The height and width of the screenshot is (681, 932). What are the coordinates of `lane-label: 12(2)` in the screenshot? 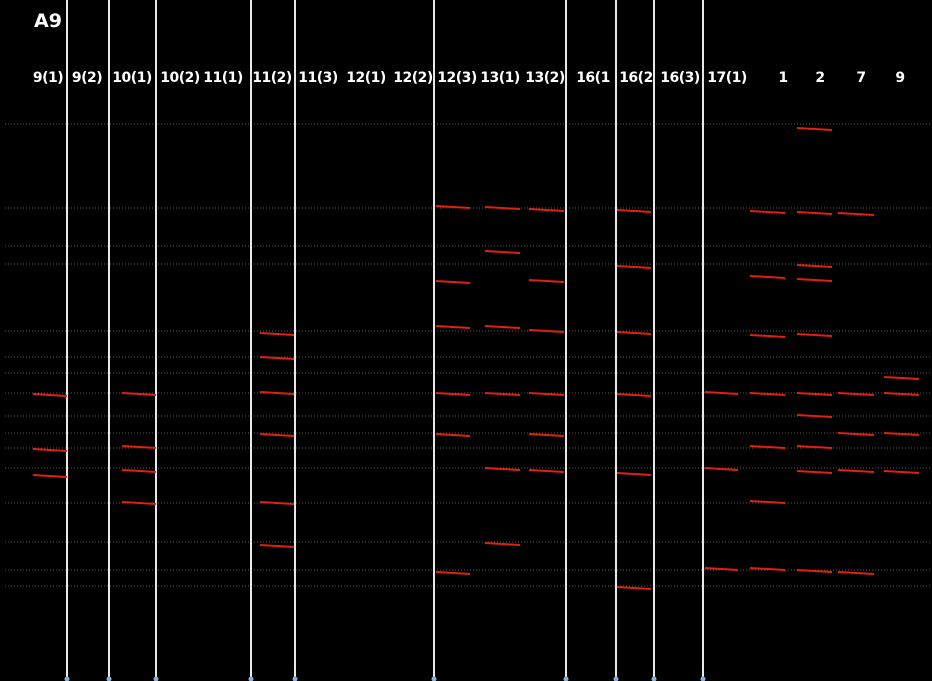 It's located at (413, 78).